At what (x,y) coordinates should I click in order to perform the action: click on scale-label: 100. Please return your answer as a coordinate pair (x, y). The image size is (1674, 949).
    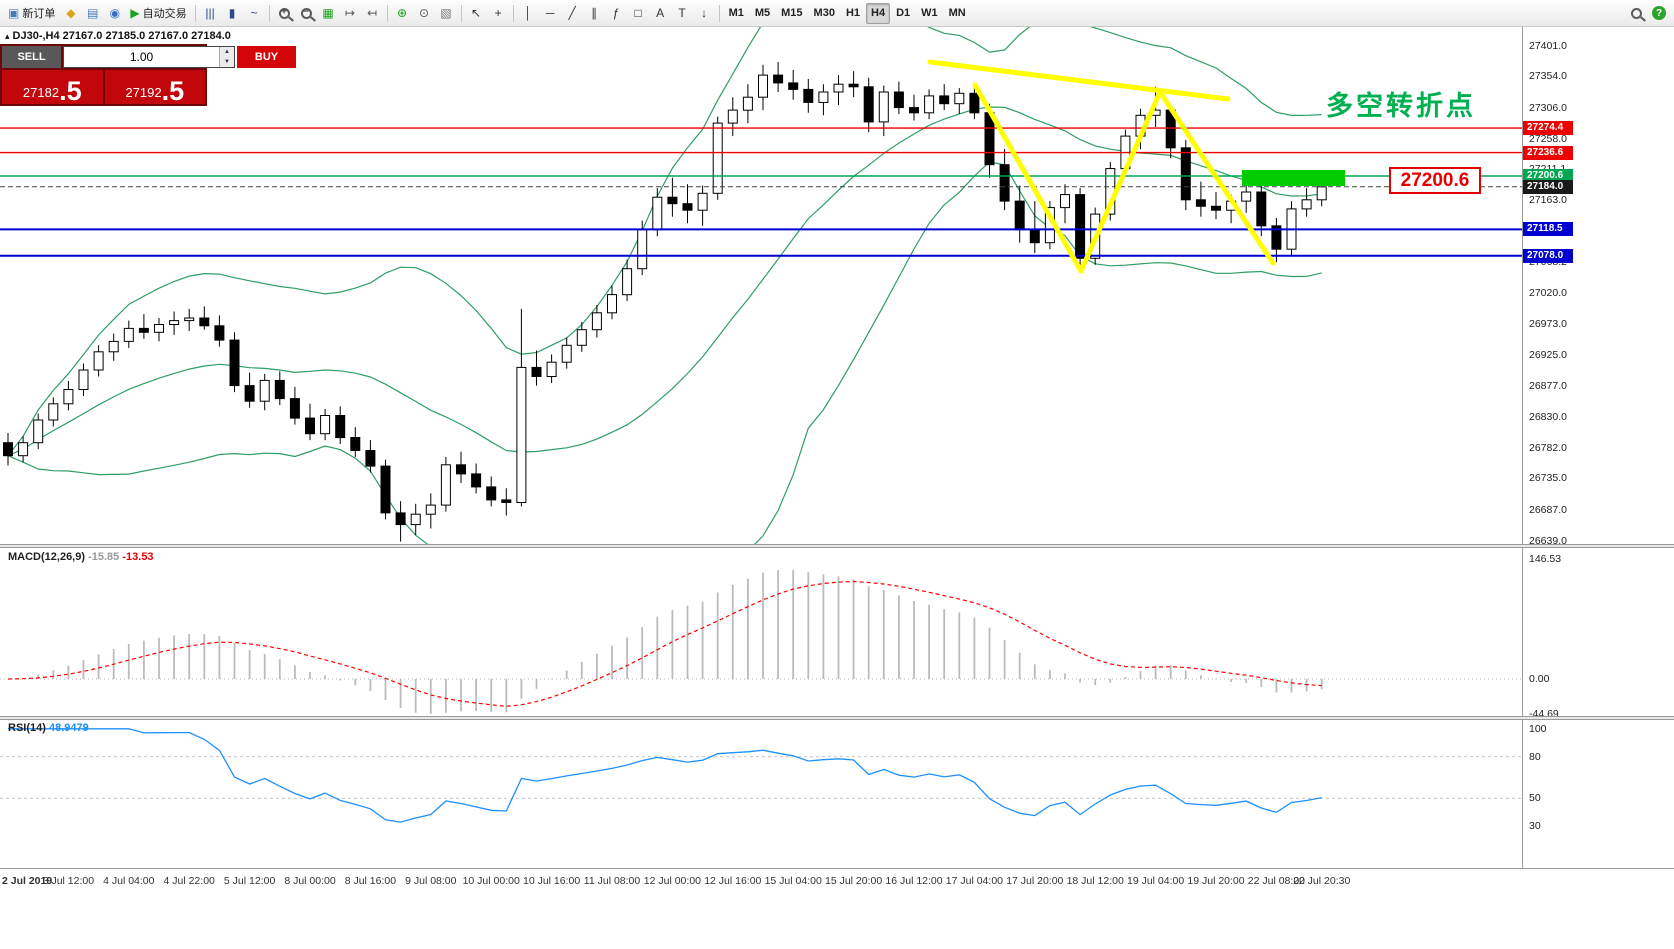
    Looking at the image, I should click on (1538, 728).